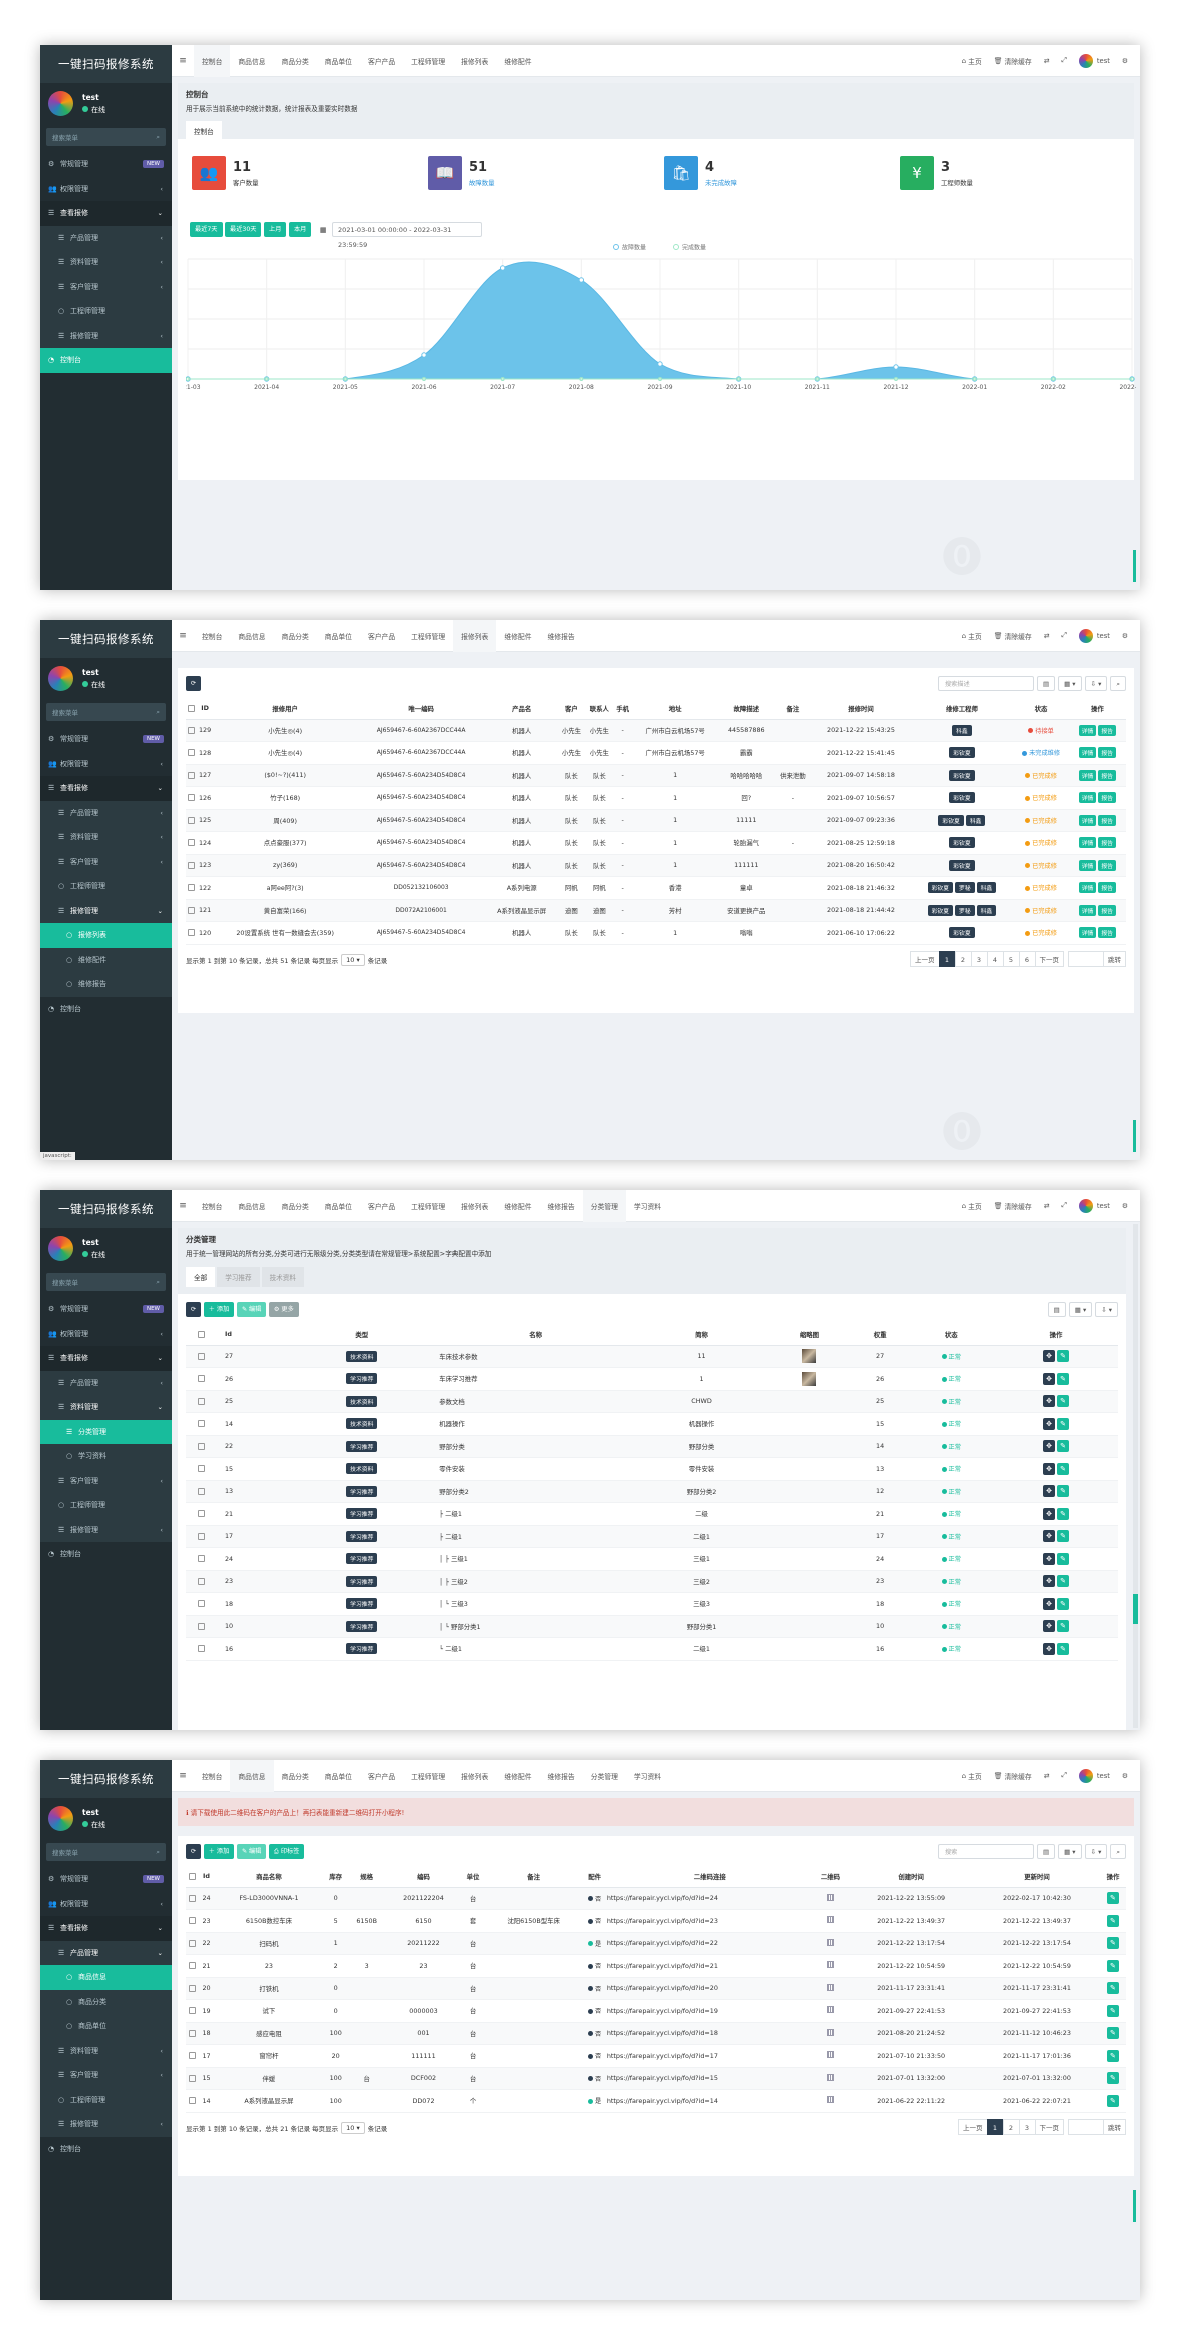 This screenshot has height=2350, width=1180. I want to click on tab-9: 分类管理, so click(604, 1206).